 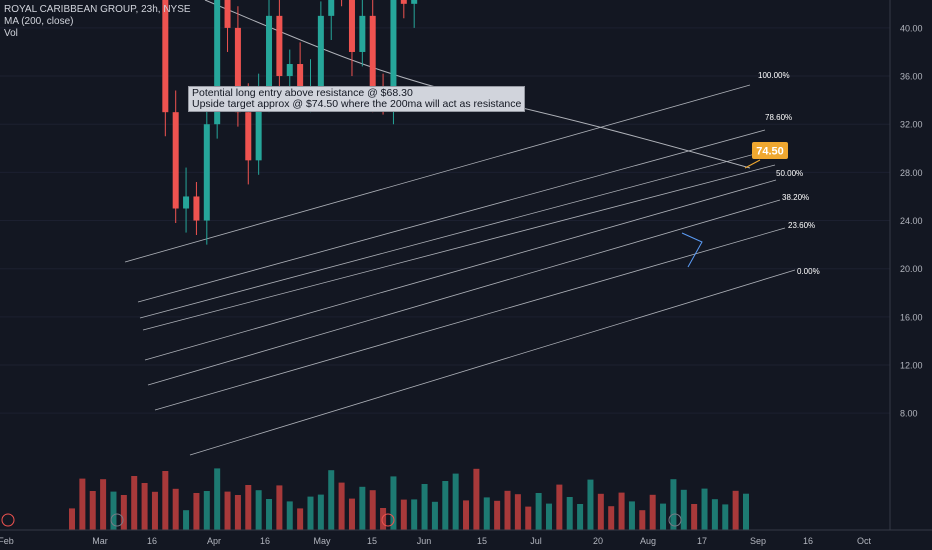 What do you see at coordinates (789, 173) in the screenshot?
I see `channel-level-label: 50.00%` at bounding box center [789, 173].